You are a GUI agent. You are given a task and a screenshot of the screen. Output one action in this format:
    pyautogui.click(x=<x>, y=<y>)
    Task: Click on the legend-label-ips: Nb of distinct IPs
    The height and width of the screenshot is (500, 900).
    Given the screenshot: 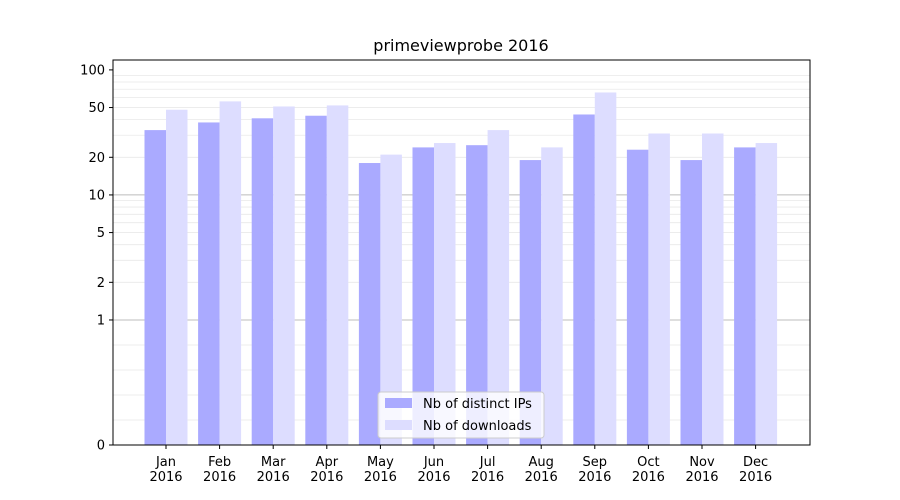 What is the action you would take?
    pyautogui.click(x=477, y=404)
    